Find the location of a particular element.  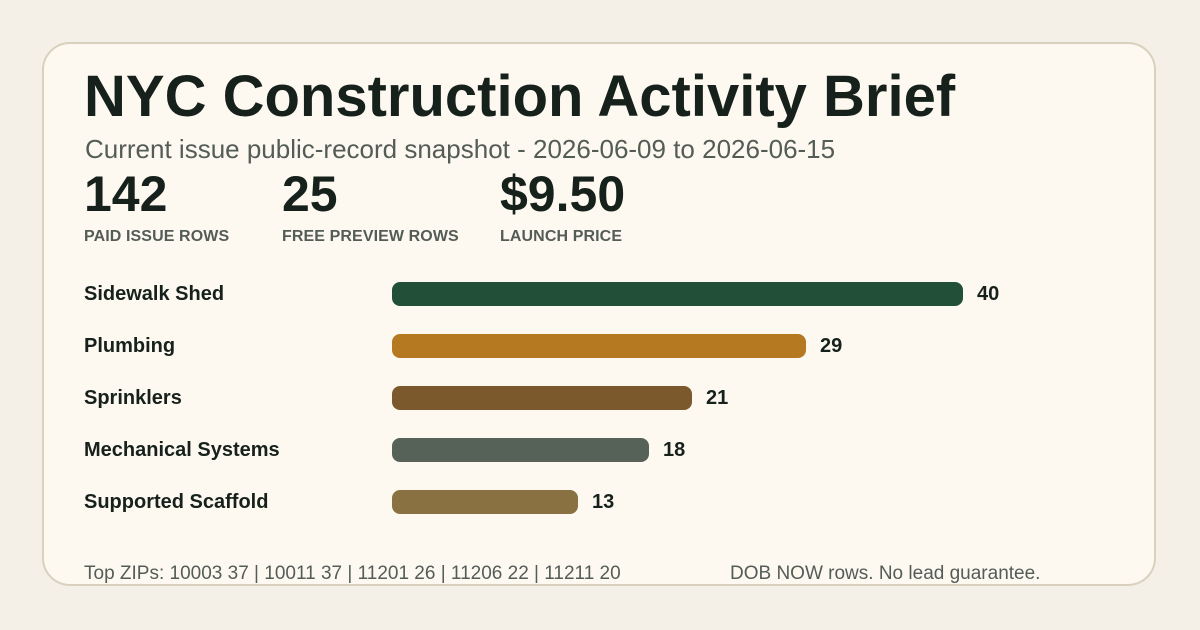

stat-label: PAID ISSUE ROWS is located at coordinates (157, 236).